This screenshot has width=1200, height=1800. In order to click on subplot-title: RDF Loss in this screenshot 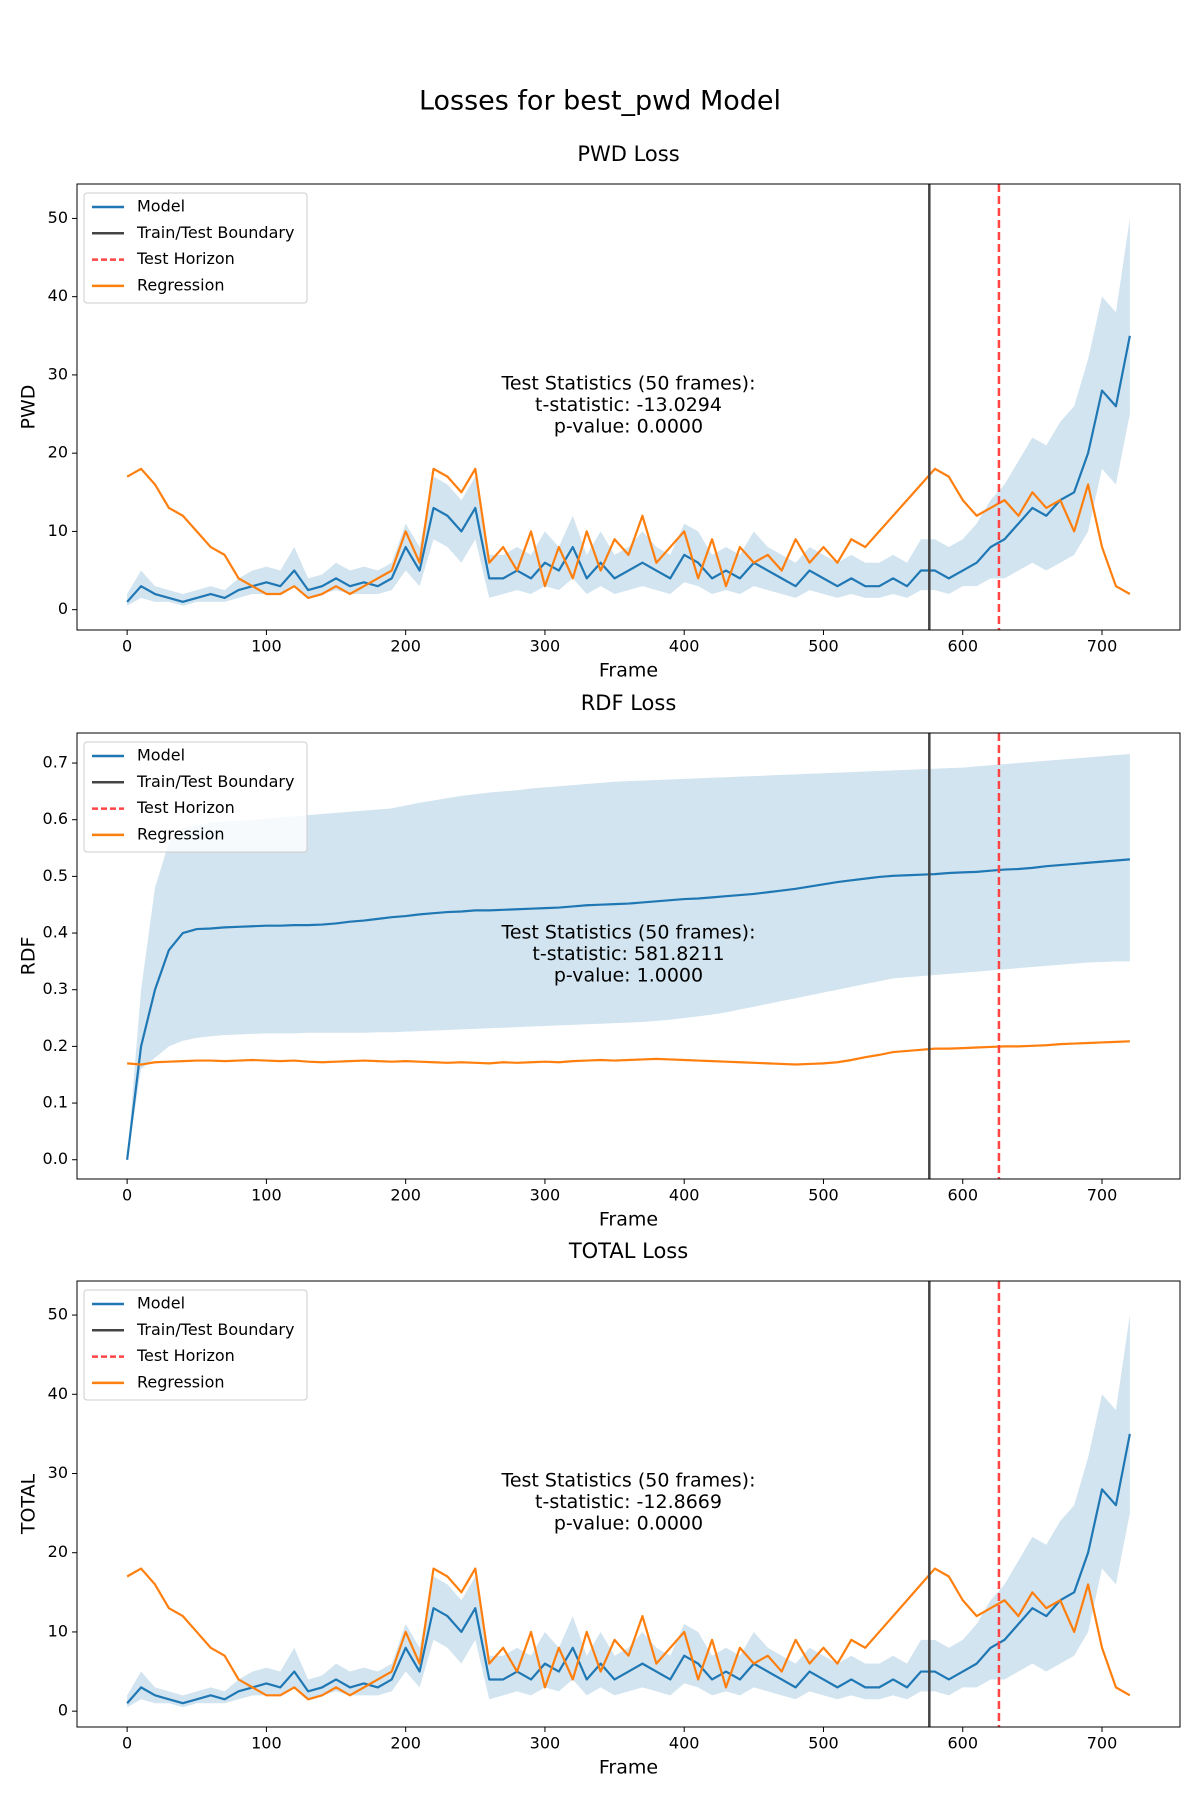, I will do `click(629, 703)`.